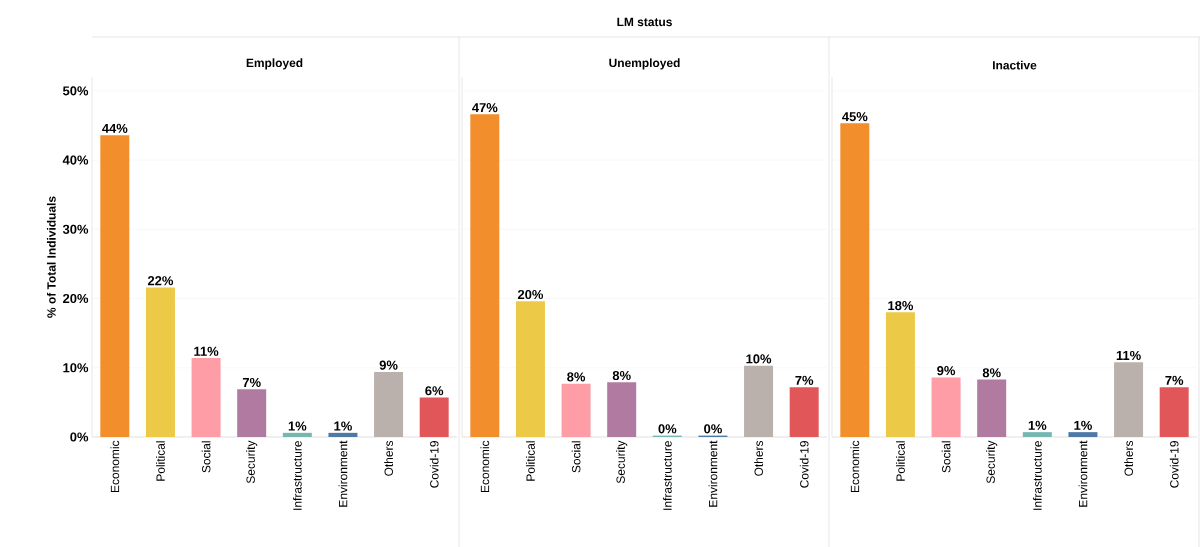  What do you see at coordinates (75, 91) in the screenshot?
I see `y-tick-label: 50%` at bounding box center [75, 91].